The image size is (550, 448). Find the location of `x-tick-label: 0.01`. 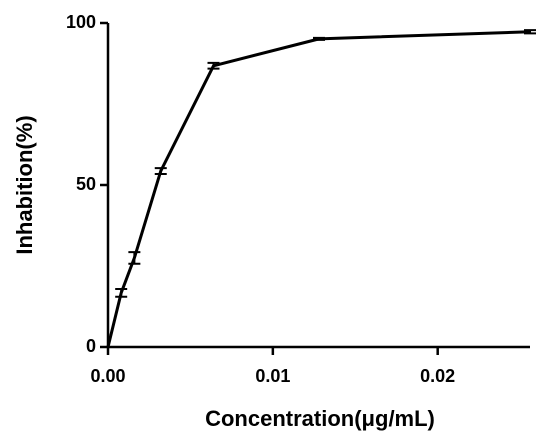

x-tick-label: 0.01 is located at coordinates (272, 376).